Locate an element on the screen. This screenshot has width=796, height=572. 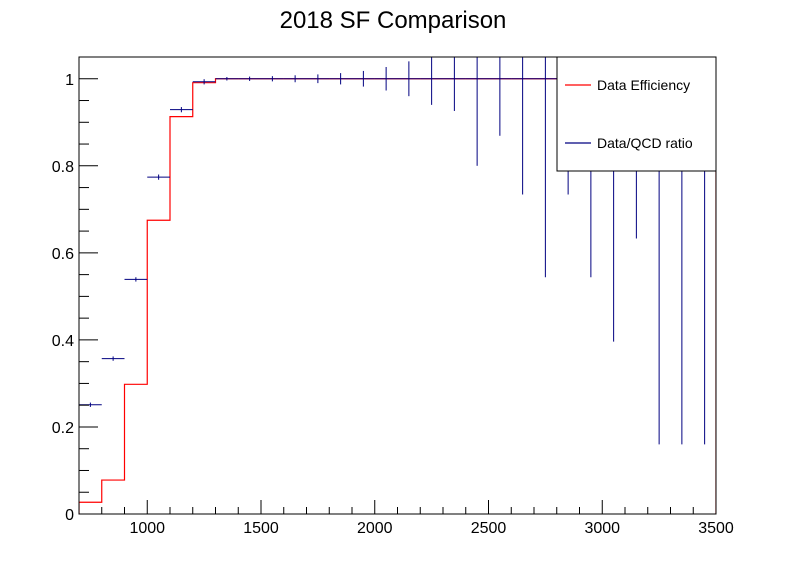
x-tick-label: 3000 is located at coordinates (602, 528).